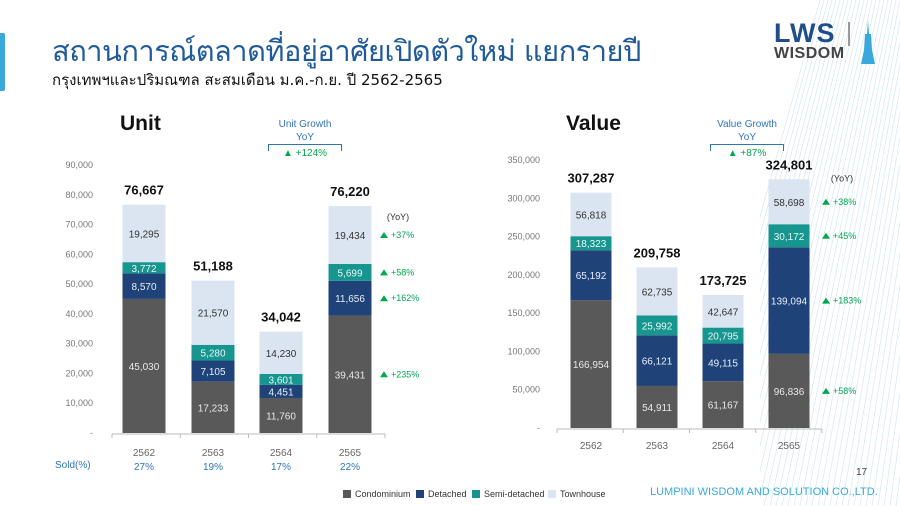  Describe the element at coordinates (79, 403) in the screenshot. I see `y-tick-label: 10,000` at that location.